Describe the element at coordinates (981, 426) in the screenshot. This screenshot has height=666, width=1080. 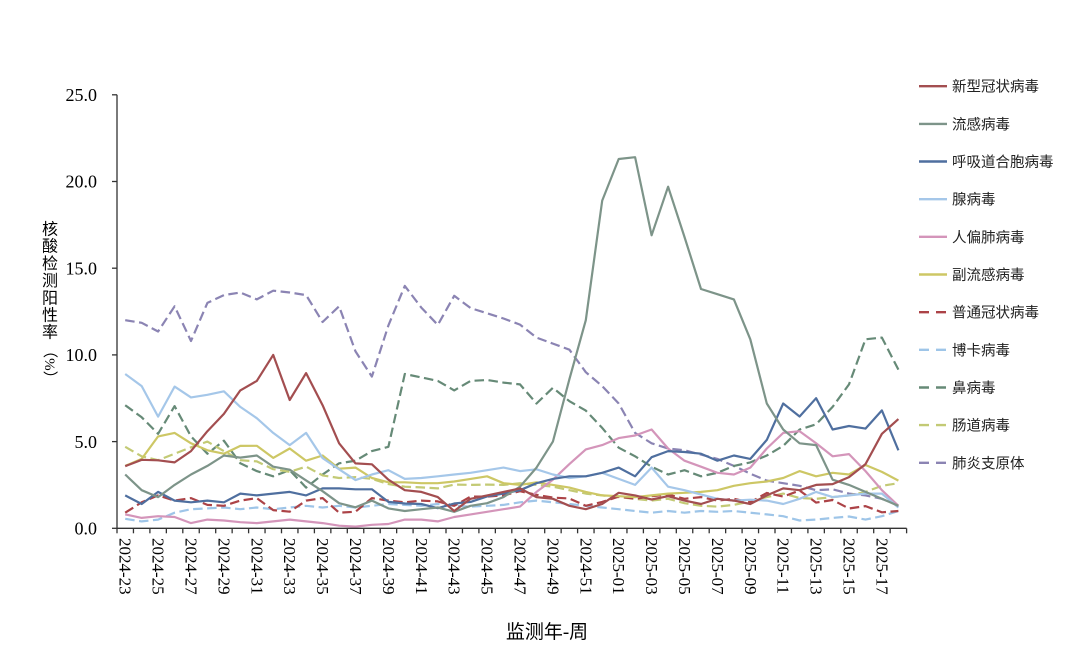
I see `svg-text: 肠道病毒` at that location.